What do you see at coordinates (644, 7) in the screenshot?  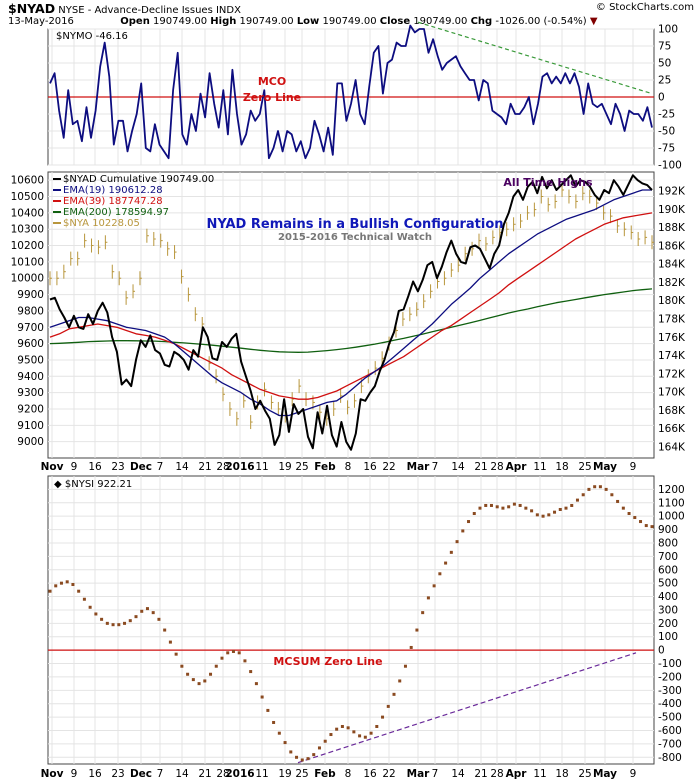 I see `brand-logo: © StockCharts.com` at bounding box center [644, 7].